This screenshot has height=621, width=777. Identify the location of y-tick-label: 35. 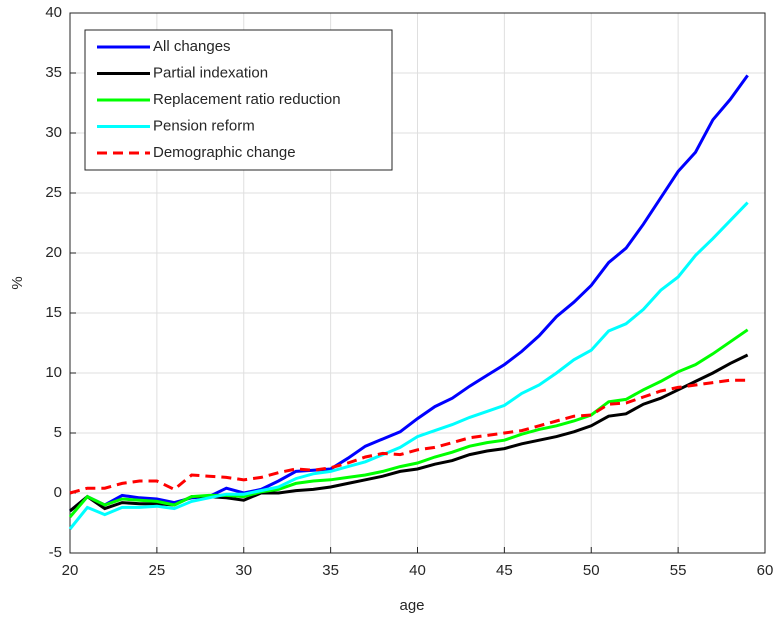
(53, 72).